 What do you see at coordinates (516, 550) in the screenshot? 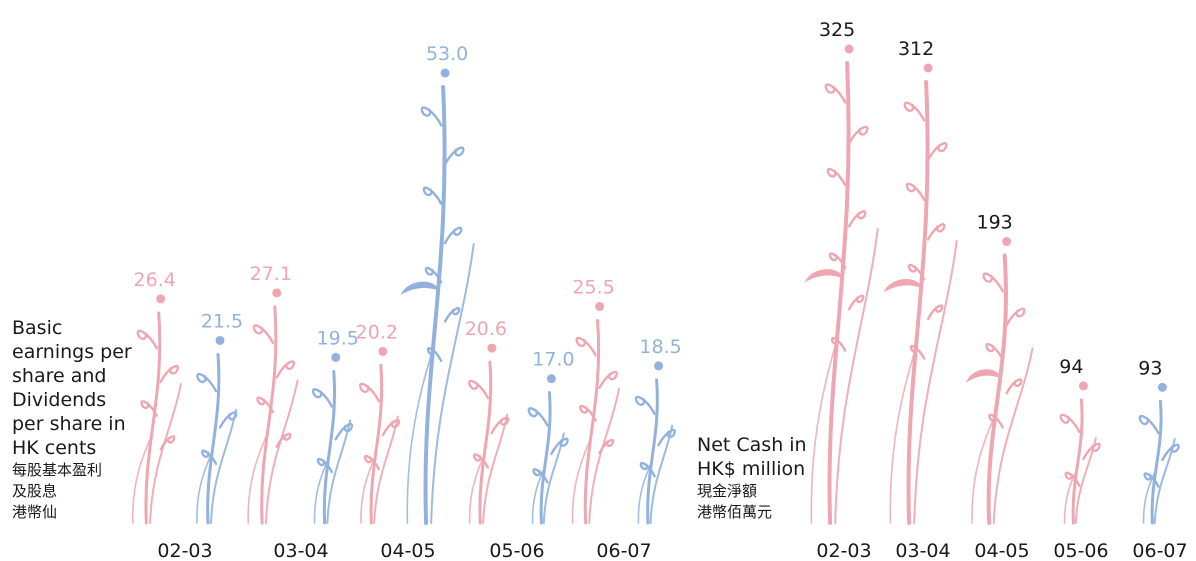
I see `eps-chart-category-label-05-06: 05-06` at bounding box center [516, 550].